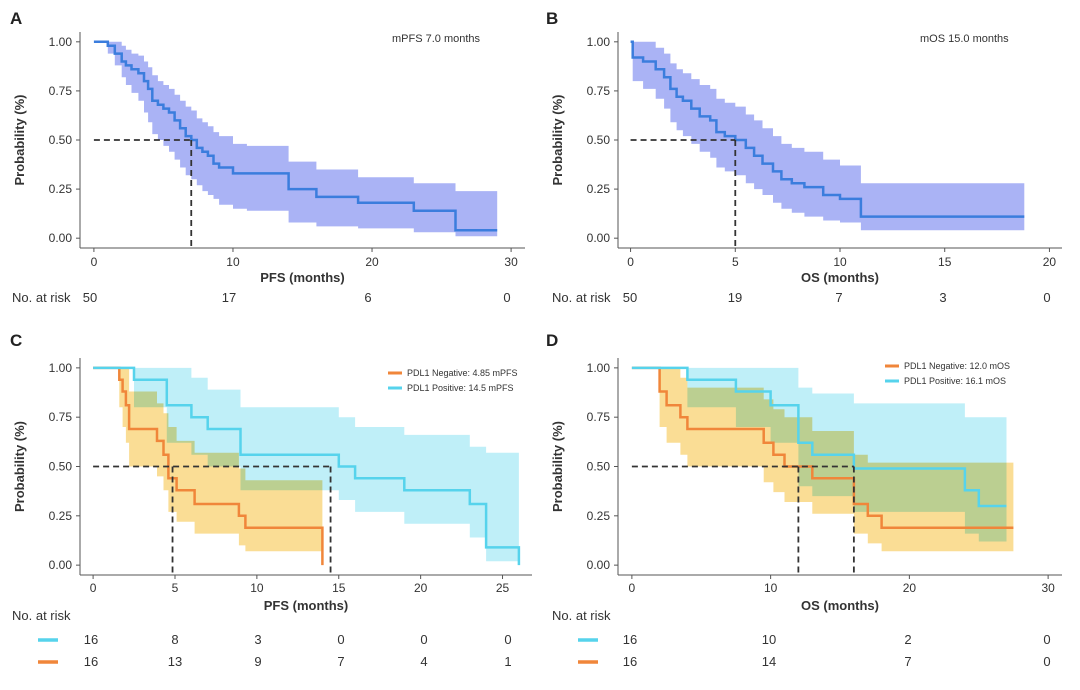 The image size is (1080, 690). What do you see at coordinates (16, 340) in the screenshot?
I see `panel-letter: C` at bounding box center [16, 340].